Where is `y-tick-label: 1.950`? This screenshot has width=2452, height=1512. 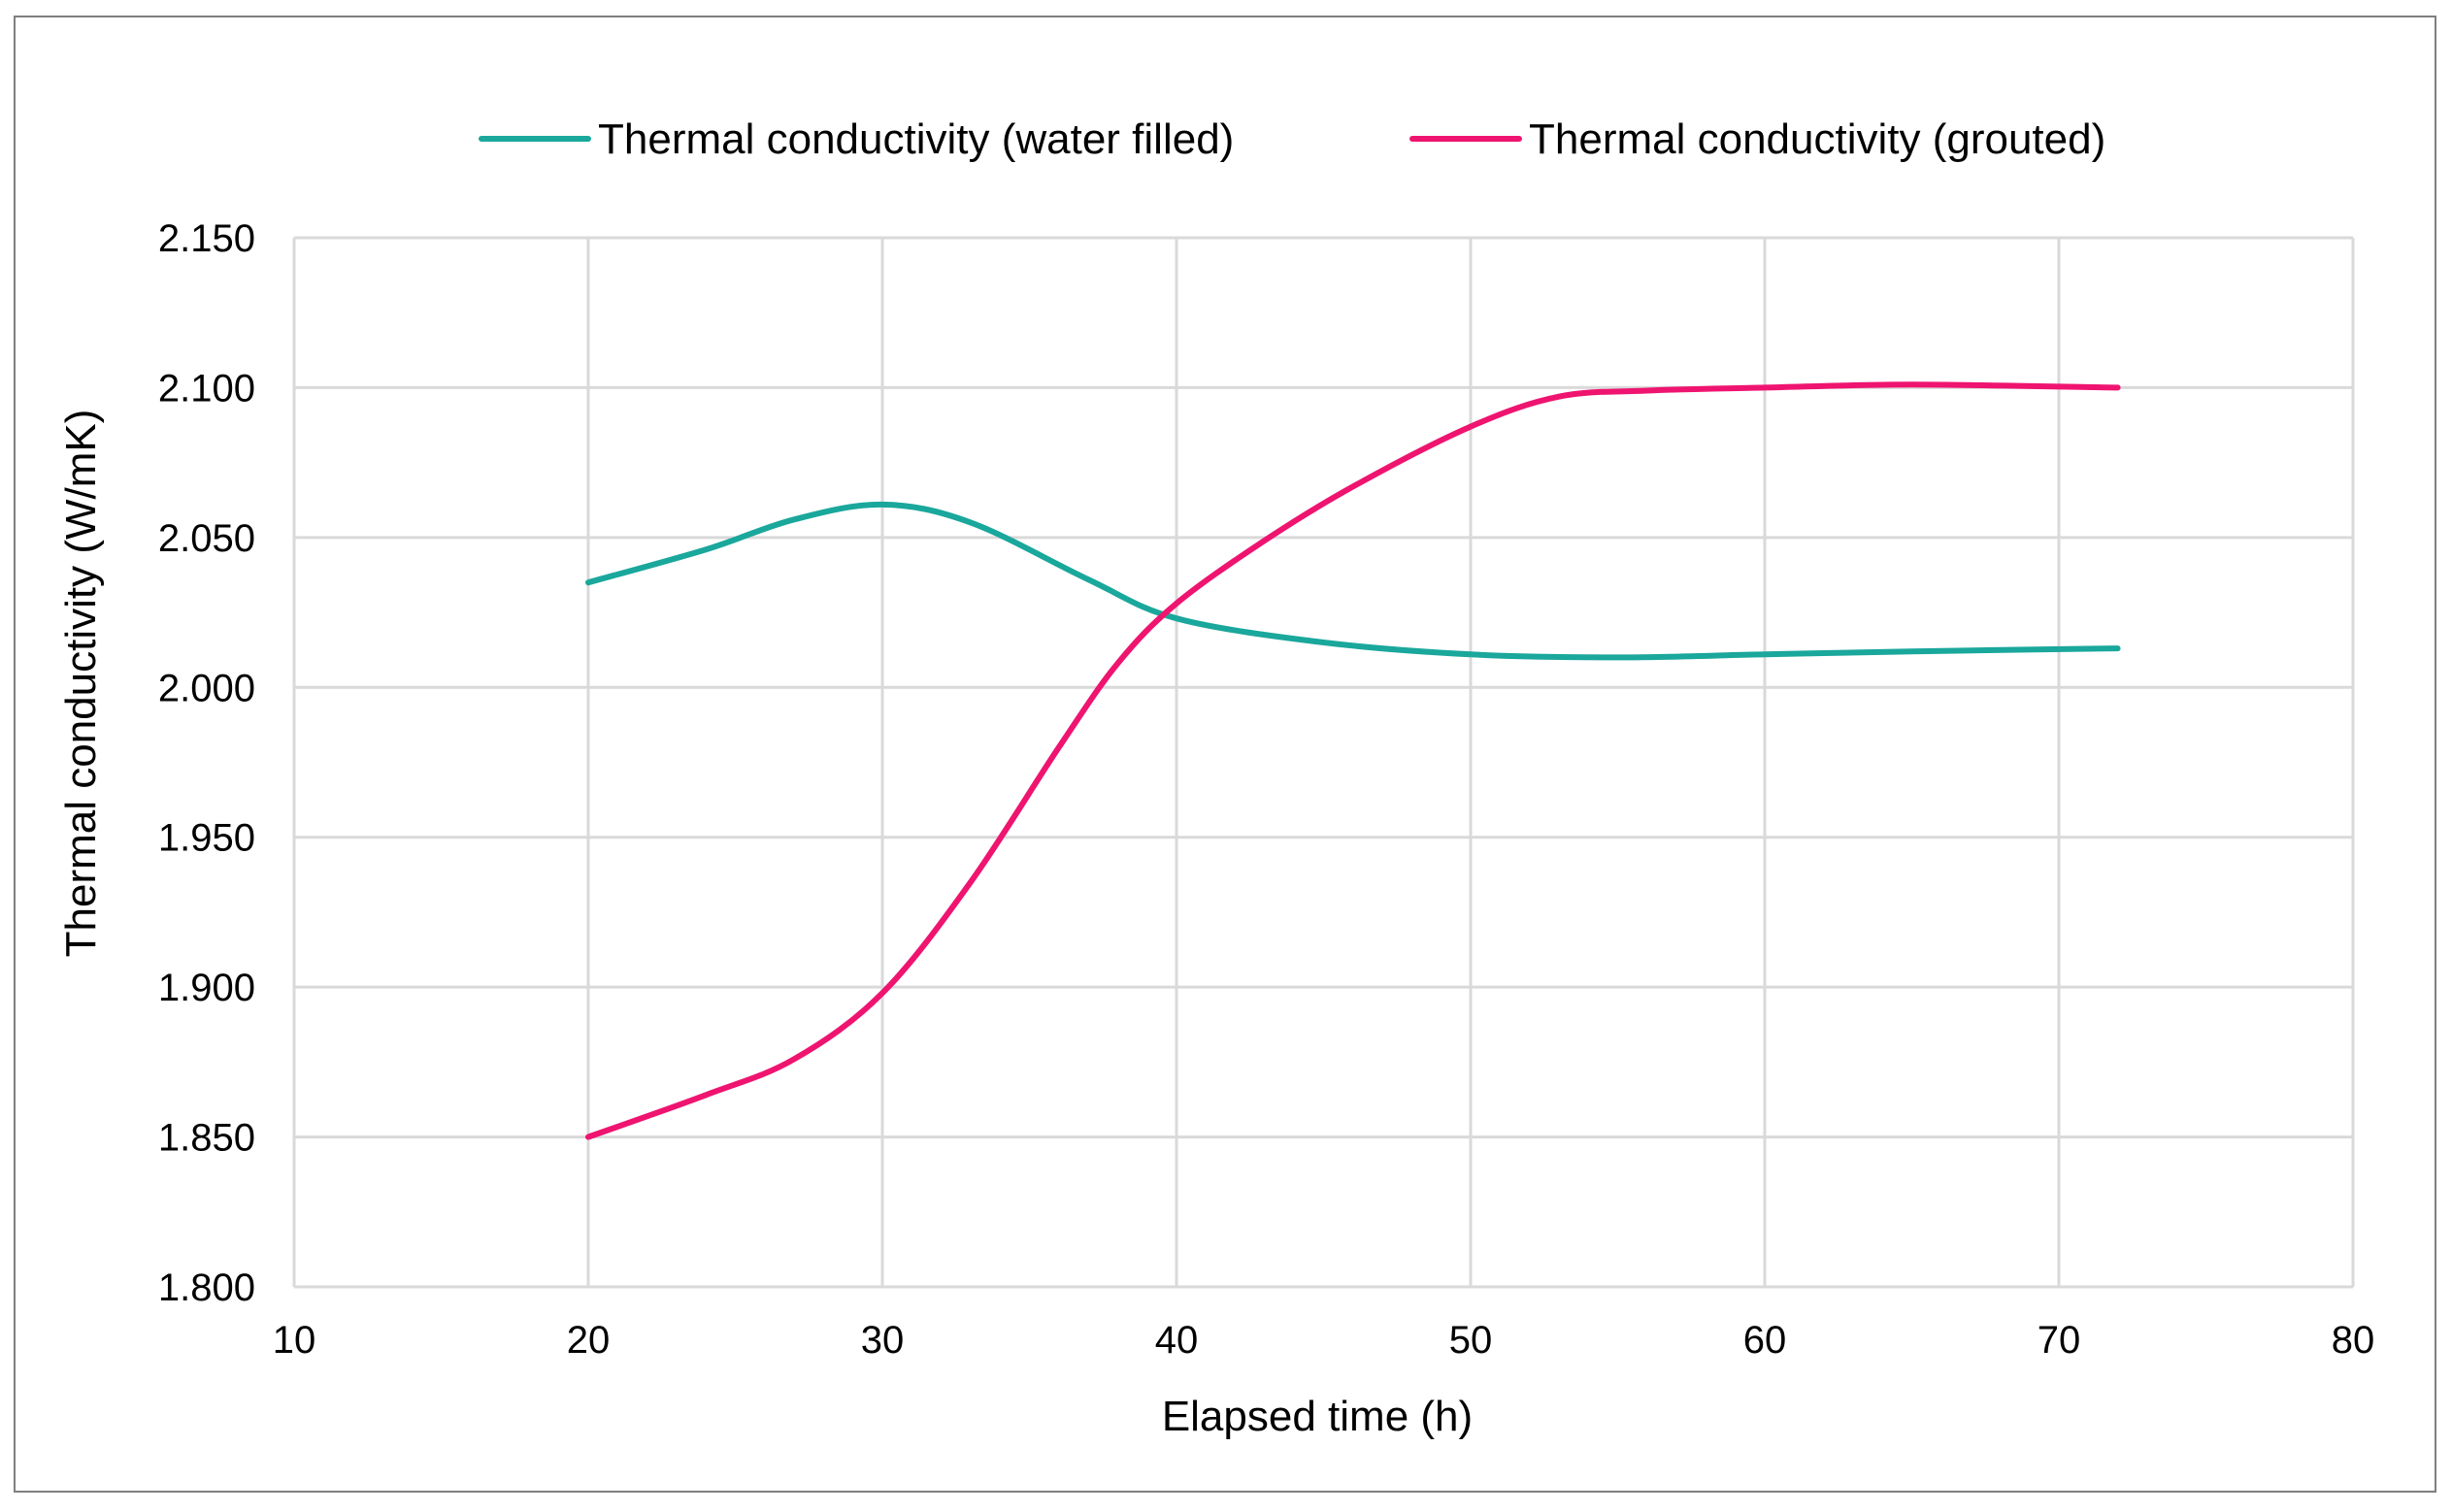
y-tick-label: 1.950 is located at coordinates (206, 839).